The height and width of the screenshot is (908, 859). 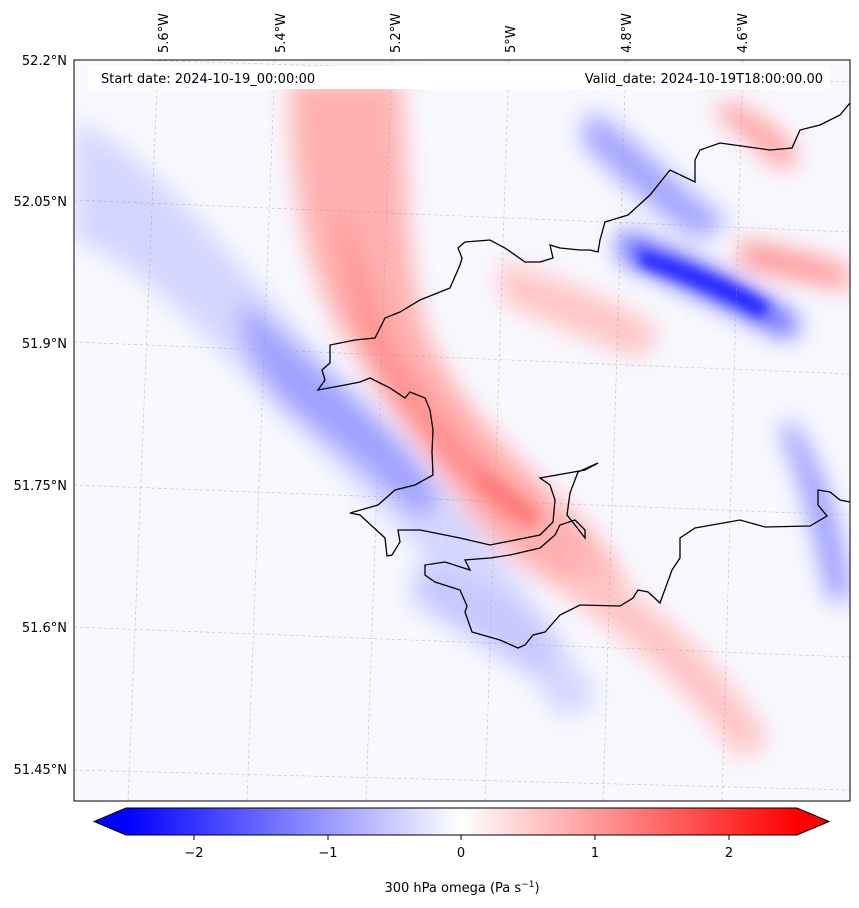 I want to click on colorbar-tick-marks, so click(x=461, y=837).